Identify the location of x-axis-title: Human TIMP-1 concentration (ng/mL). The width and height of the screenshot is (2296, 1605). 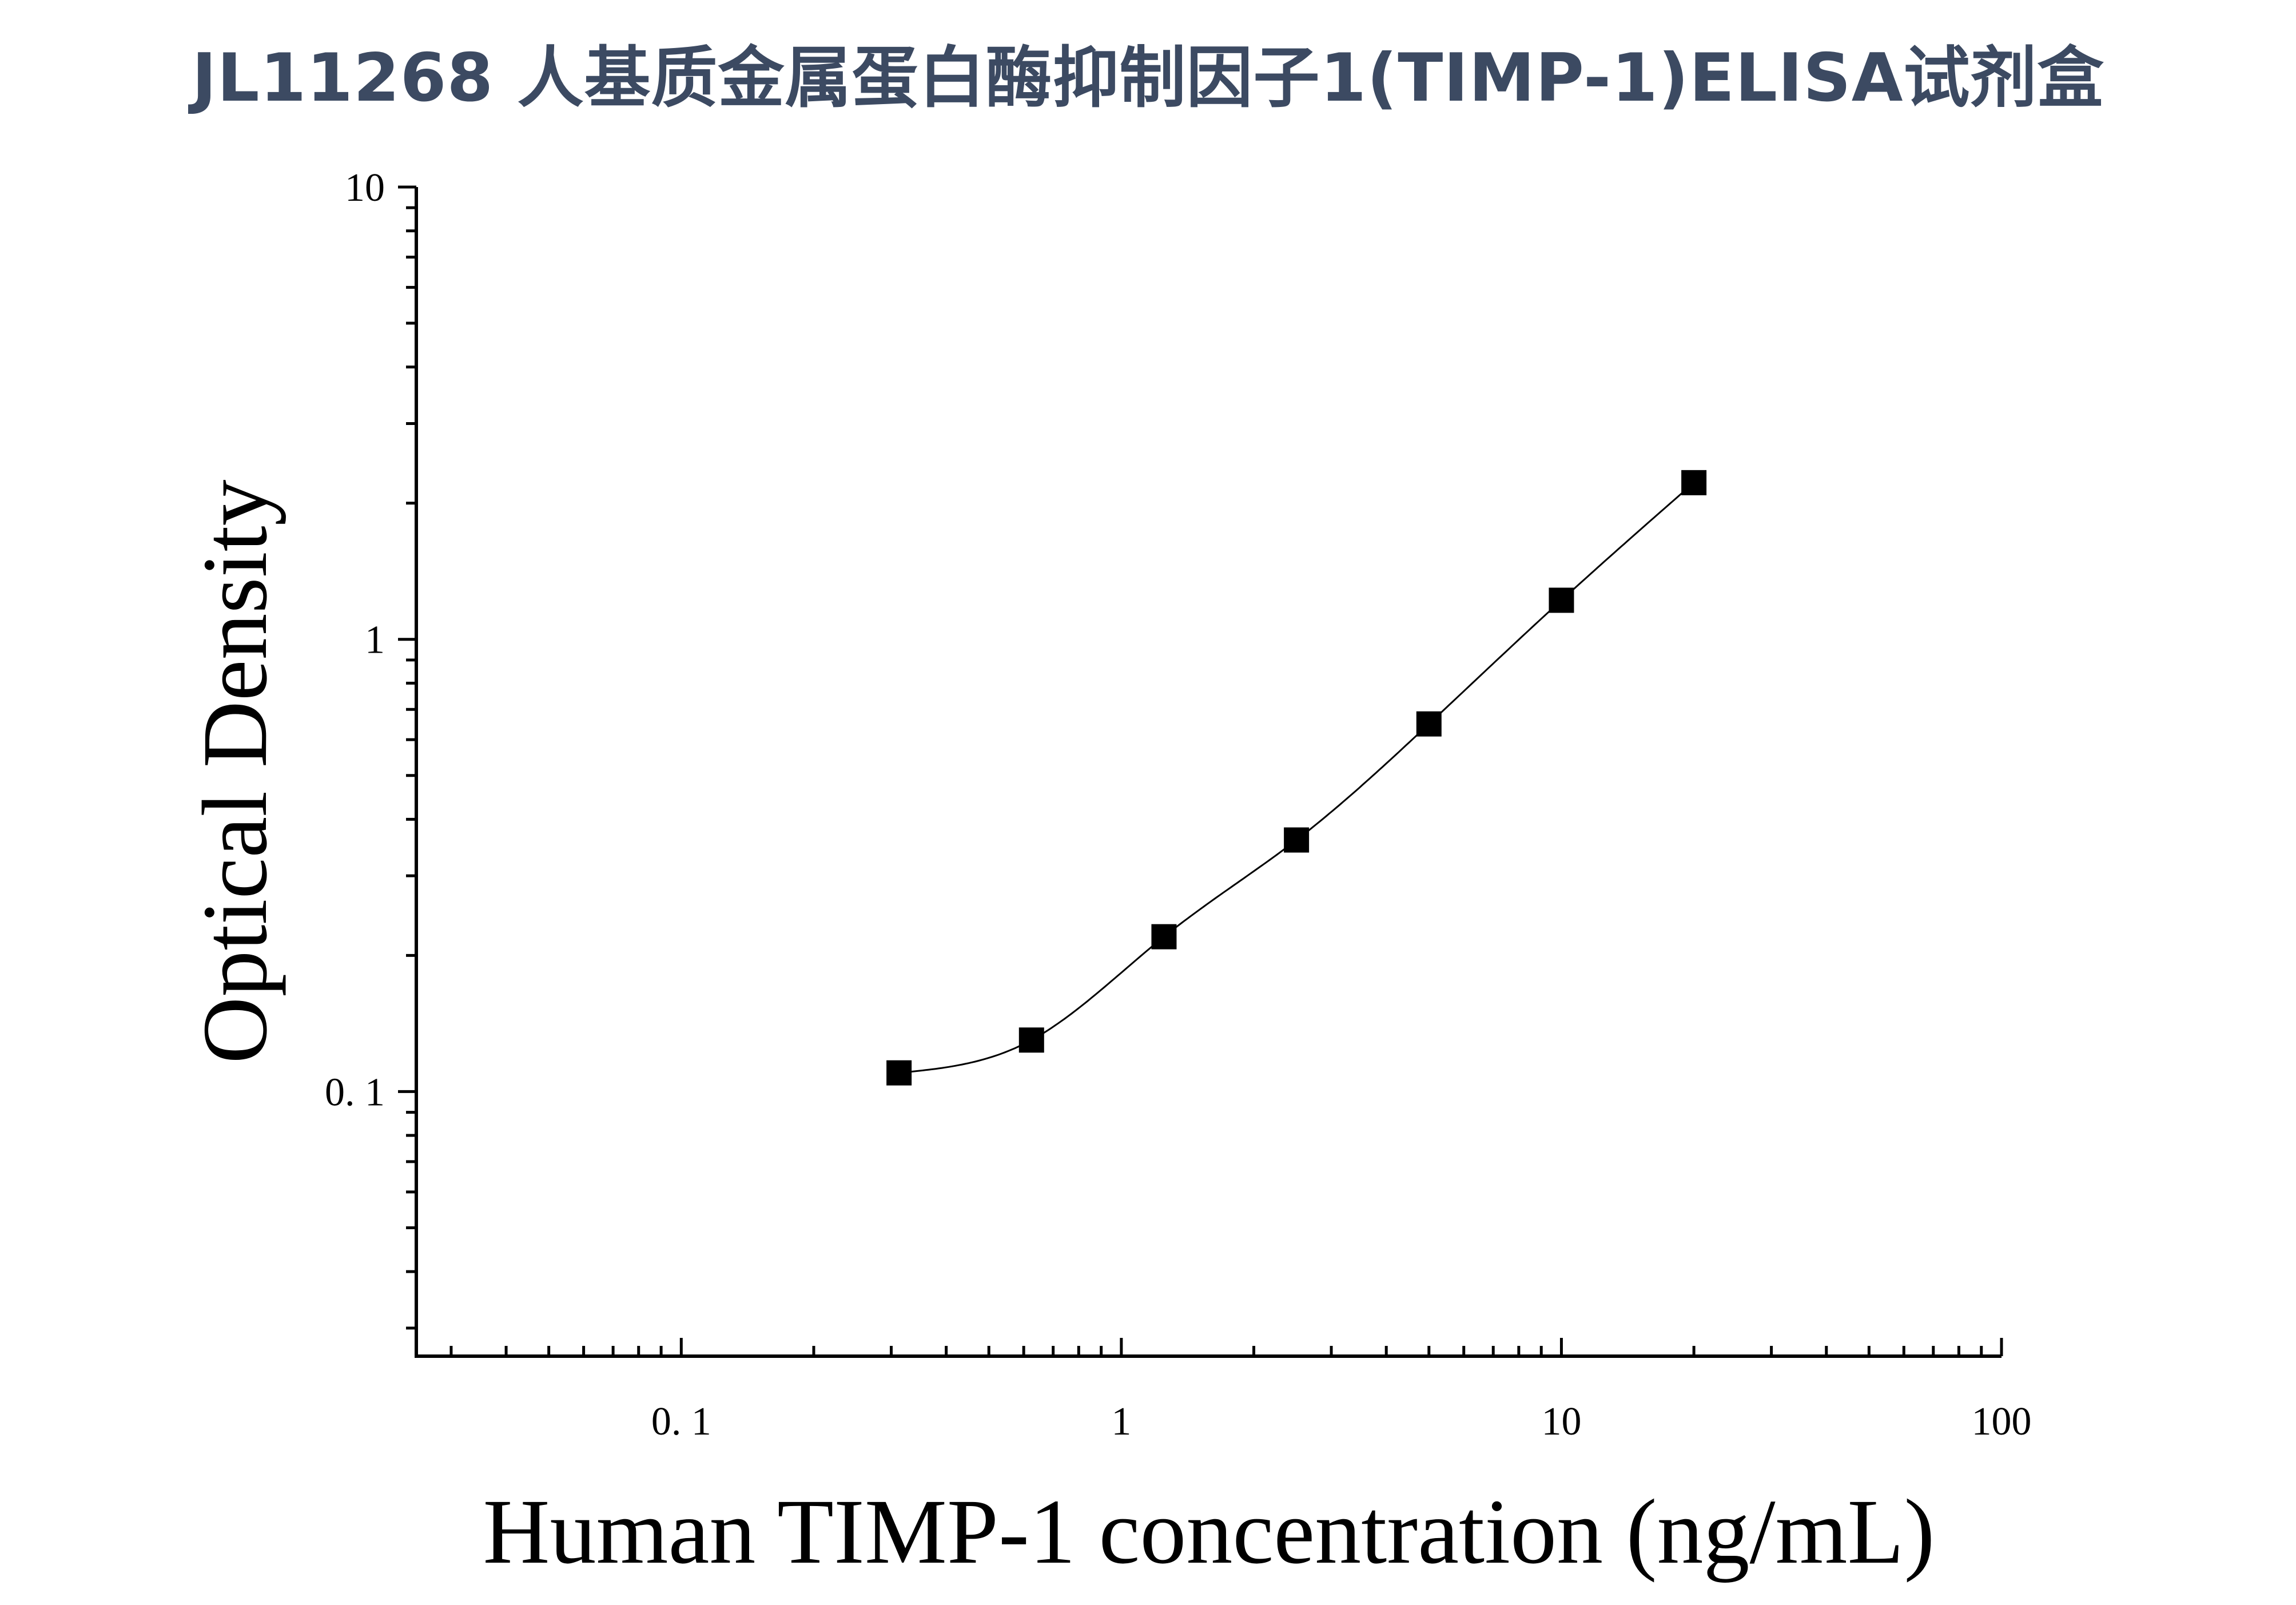
(1209, 1532).